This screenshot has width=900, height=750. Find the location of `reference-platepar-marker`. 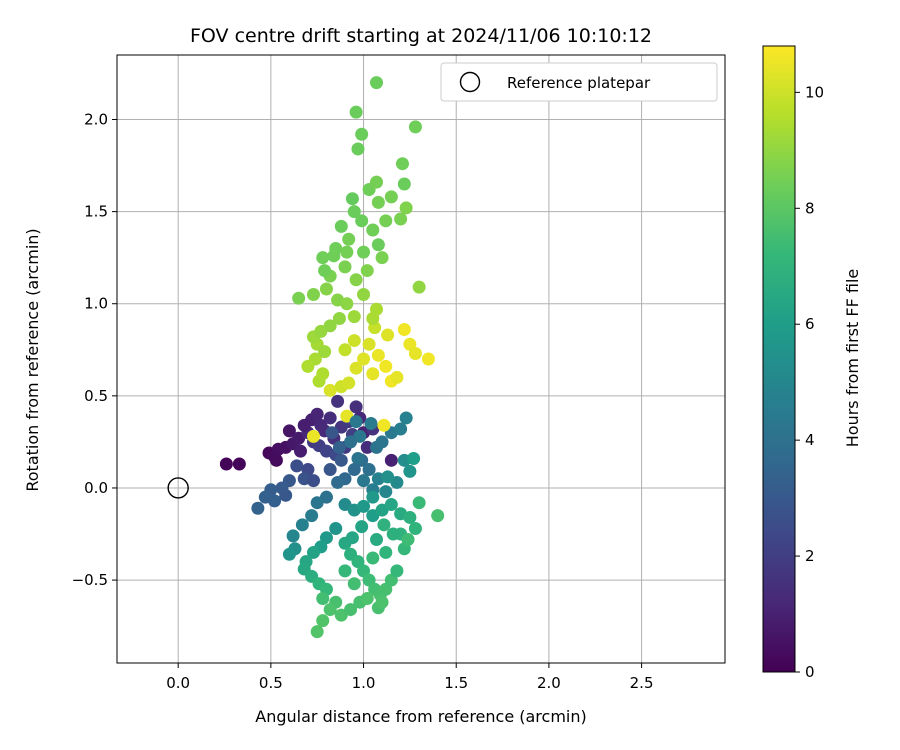

reference-platepar-marker is located at coordinates (178, 488).